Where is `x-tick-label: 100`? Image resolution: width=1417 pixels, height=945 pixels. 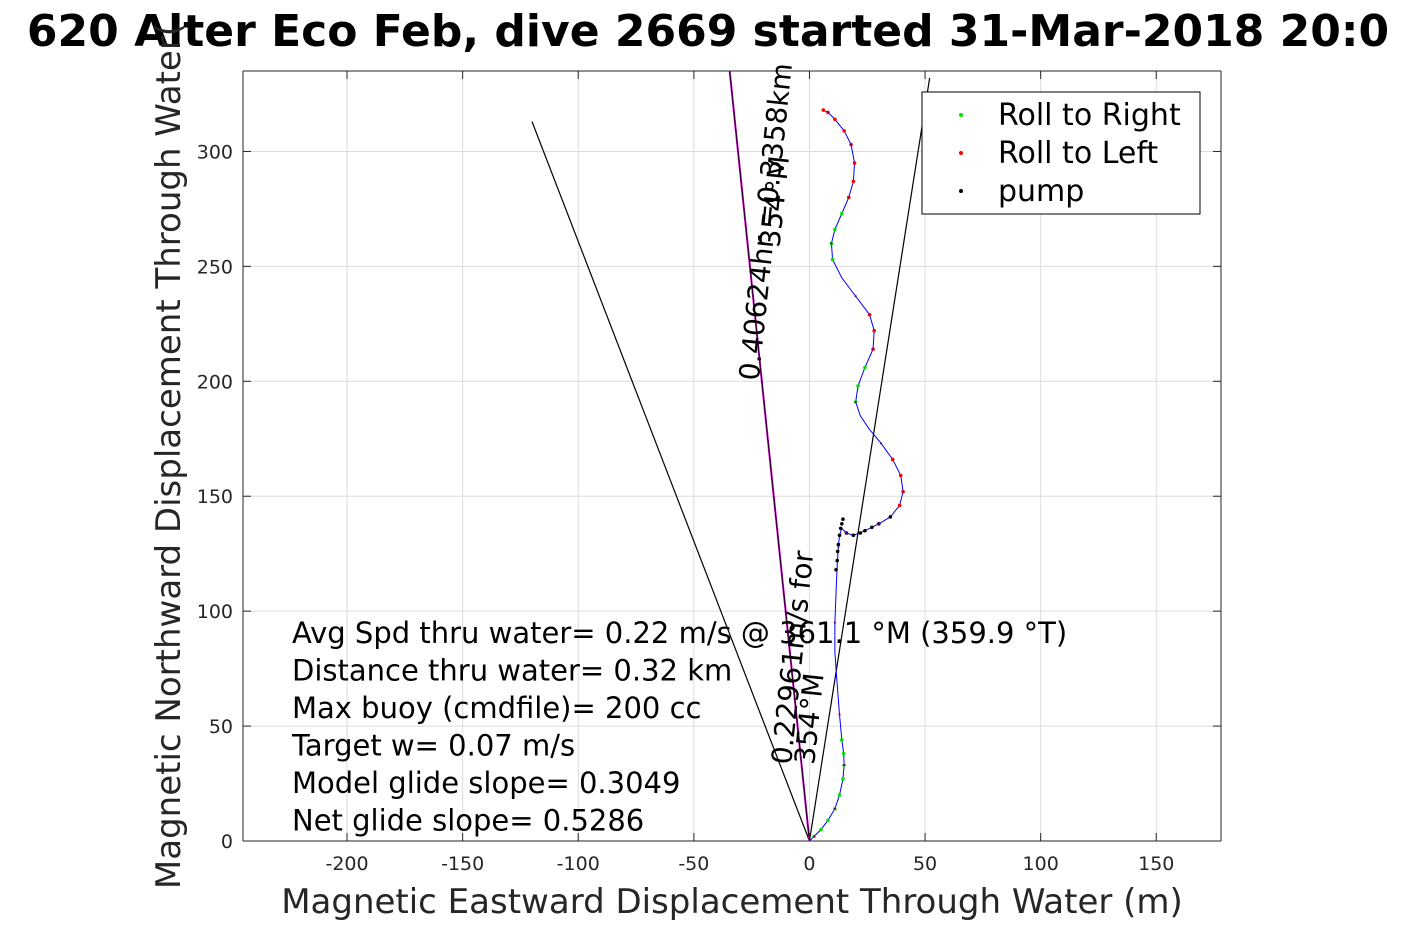
x-tick-label: 100 is located at coordinates (1041, 864).